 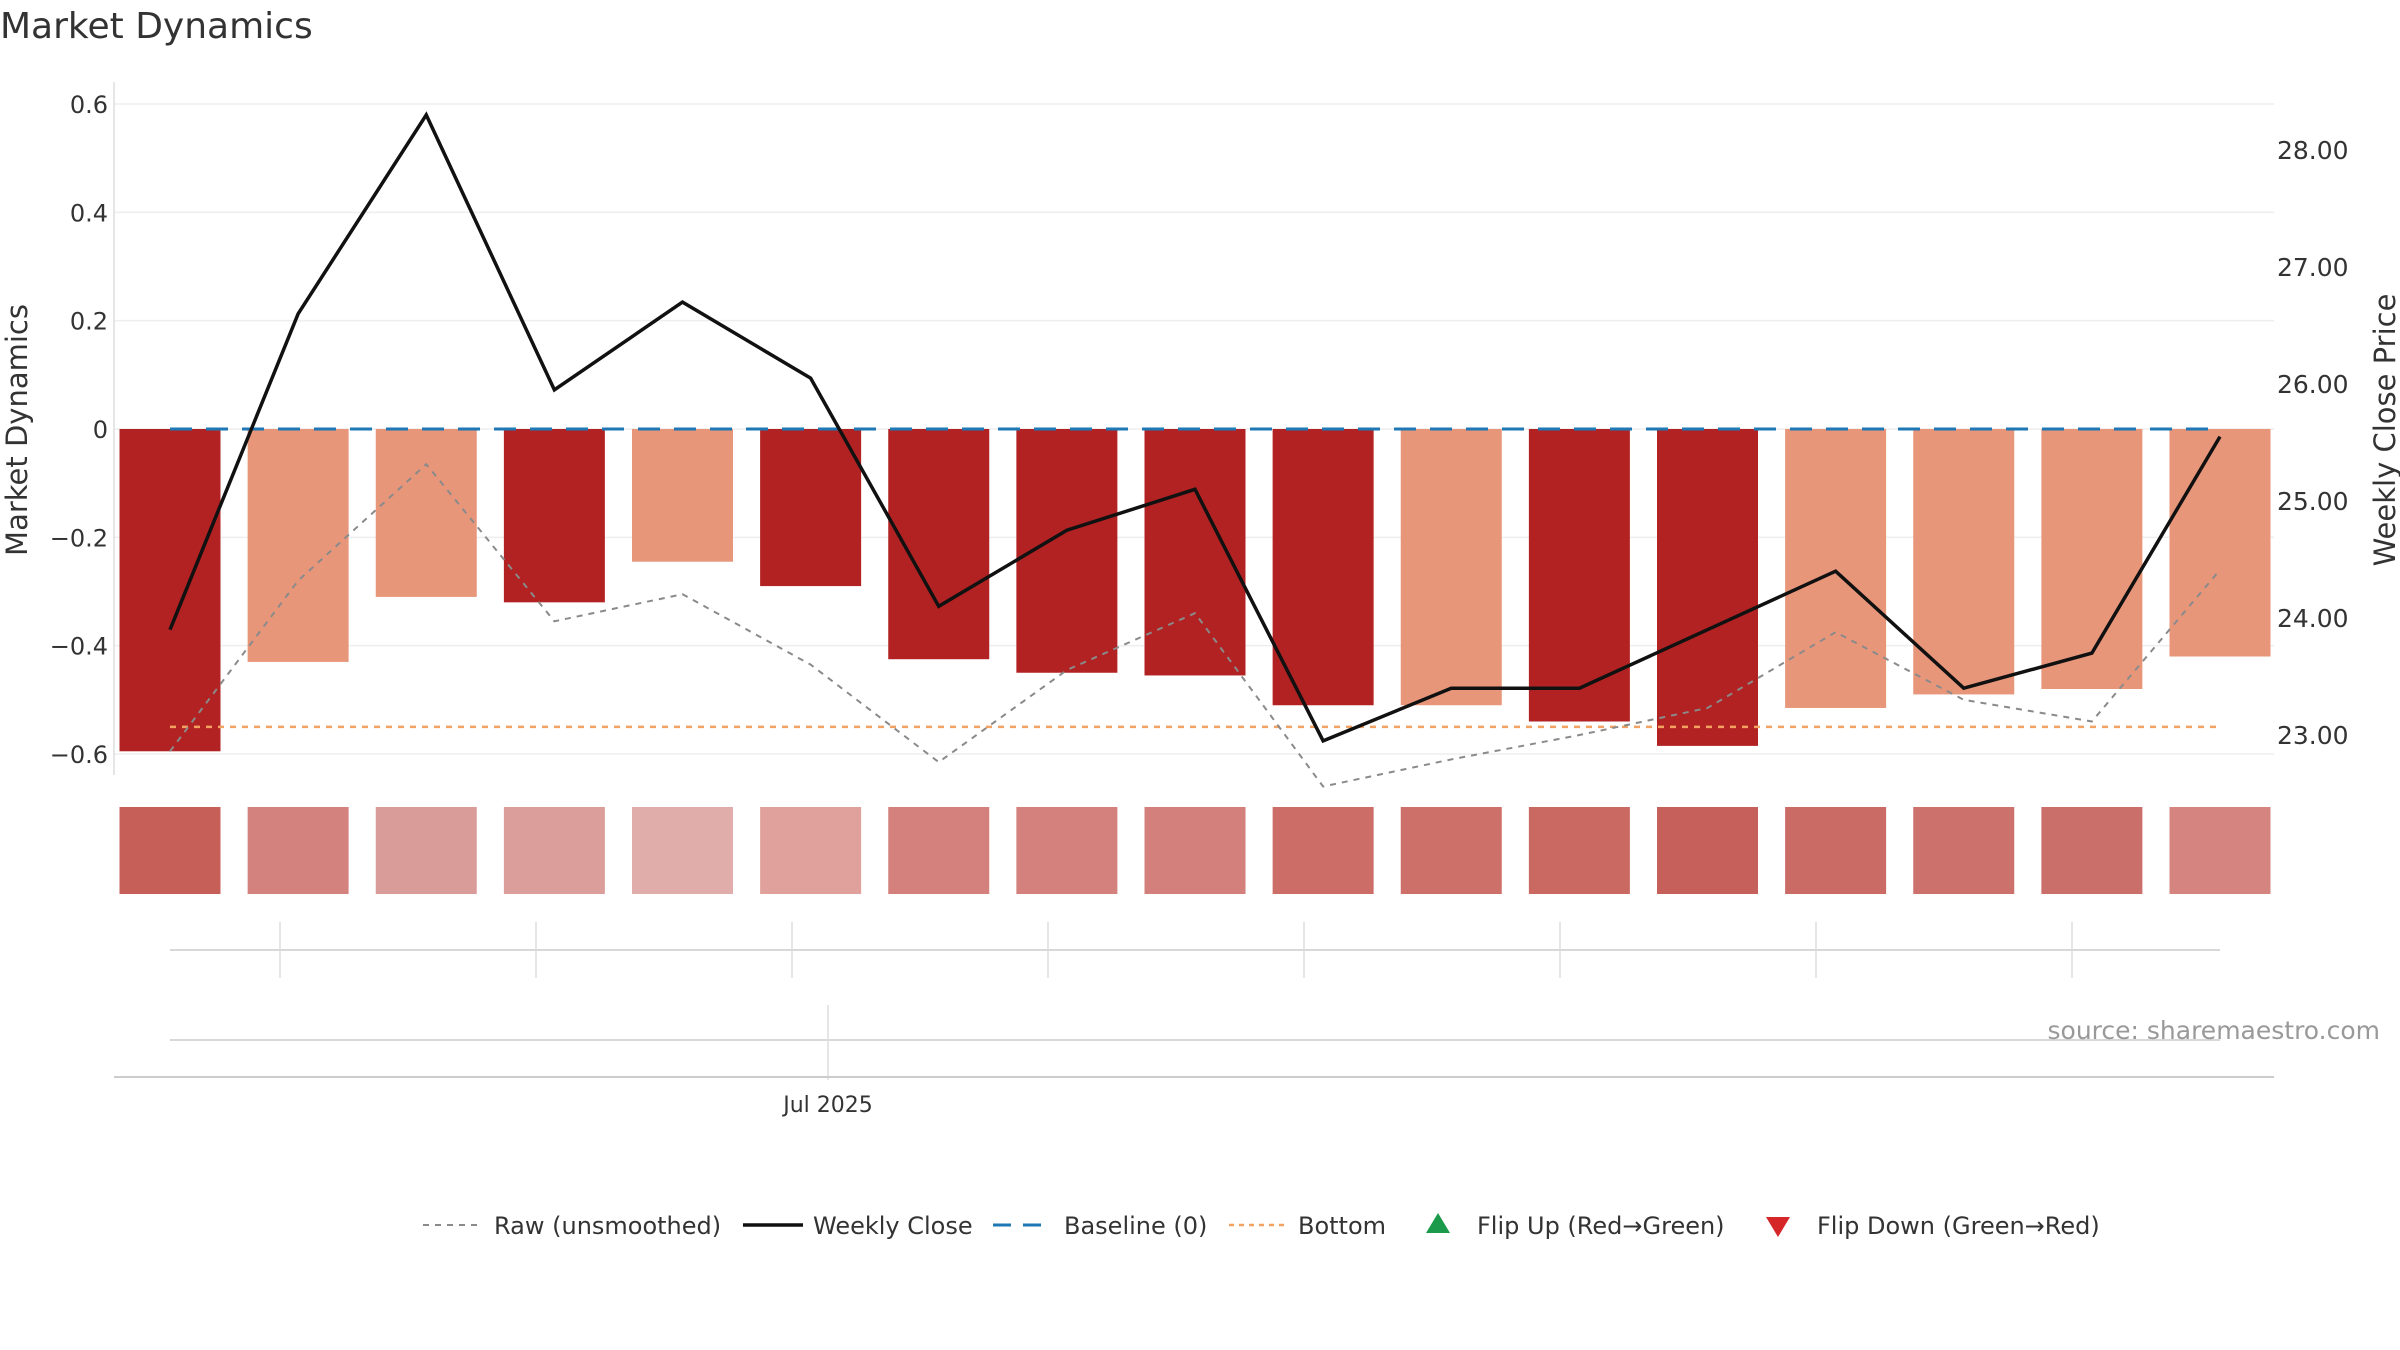 I want to click on chart-title: Market Dynamics, so click(x=156, y=26).